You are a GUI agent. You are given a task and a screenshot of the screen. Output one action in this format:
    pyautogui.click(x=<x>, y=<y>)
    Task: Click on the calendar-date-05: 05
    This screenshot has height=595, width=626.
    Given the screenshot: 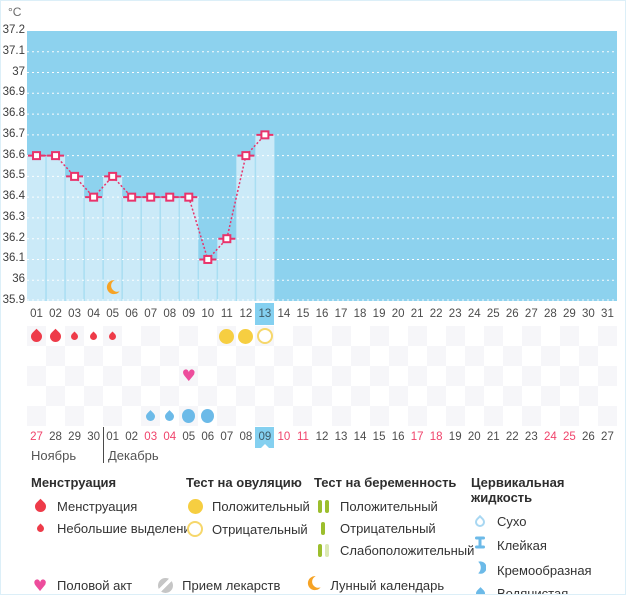 What is the action you would take?
    pyautogui.click(x=189, y=437)
    